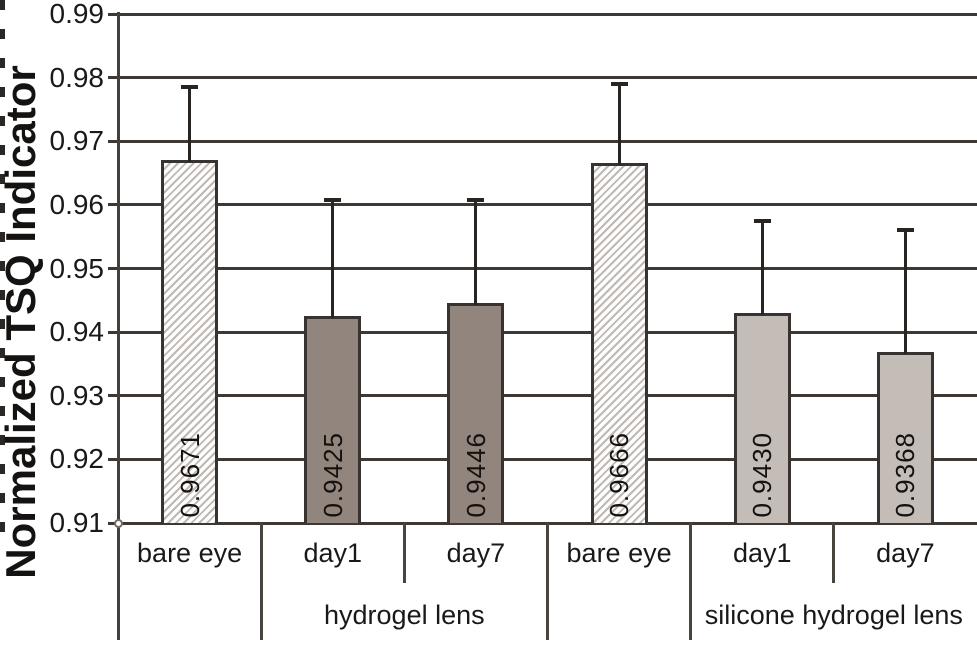 This screenshot has height=649, width=977. I want to click on bar: 0.9671, so click(190, 341).